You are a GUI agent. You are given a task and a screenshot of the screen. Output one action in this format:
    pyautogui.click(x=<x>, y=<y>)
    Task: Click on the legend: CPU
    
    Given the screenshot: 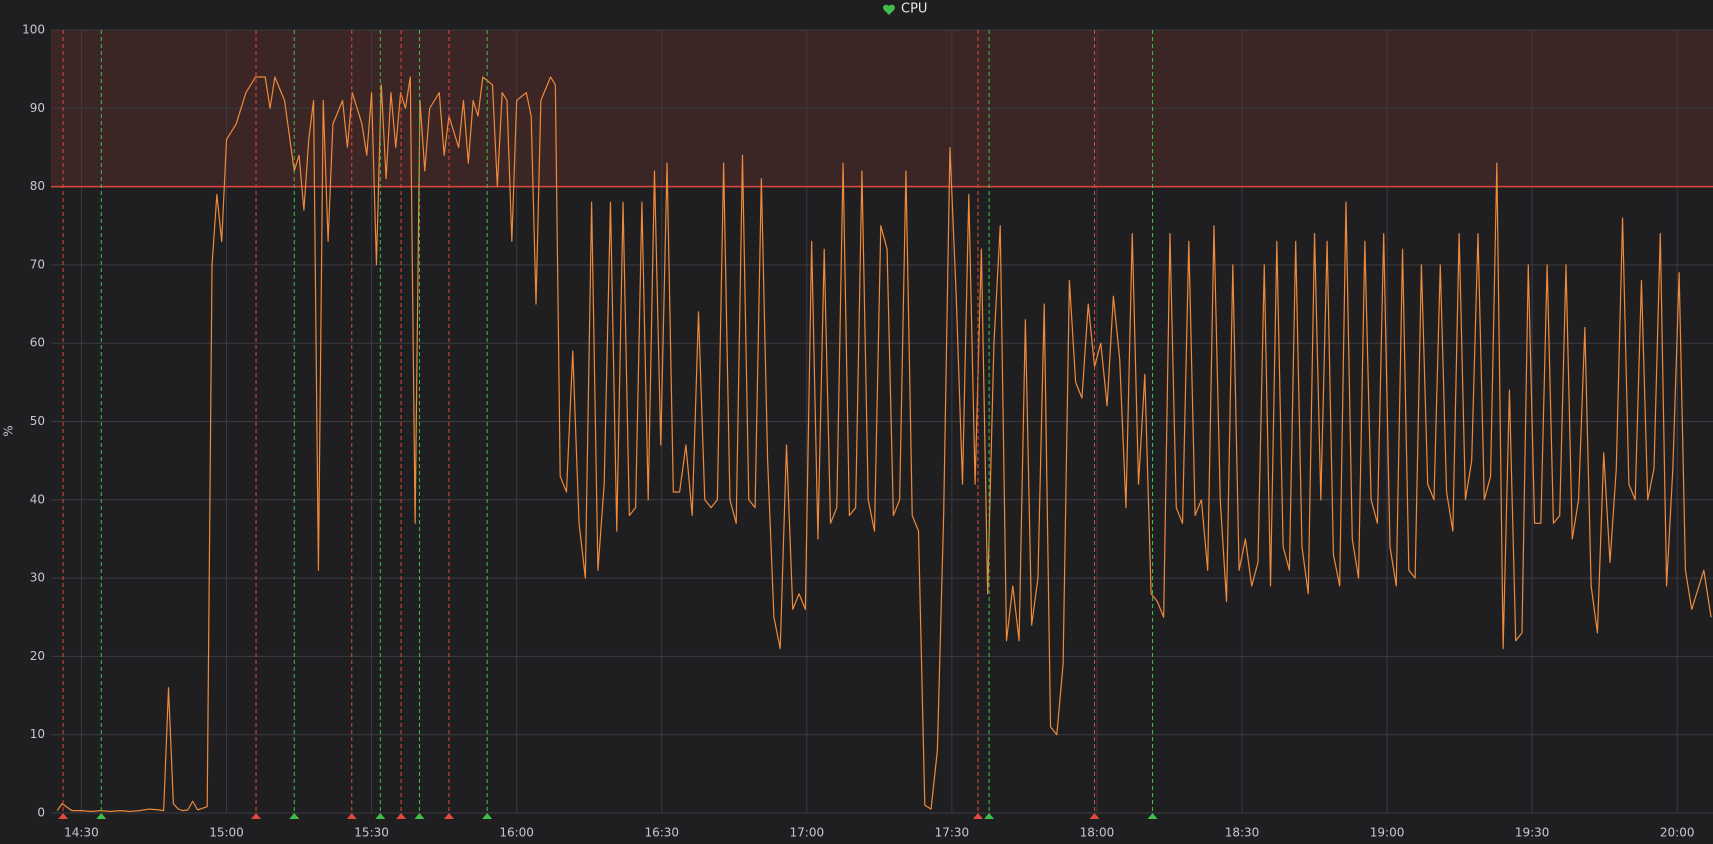 What is the action you would take?
    pyautogui.click(x=905, y=9)
    